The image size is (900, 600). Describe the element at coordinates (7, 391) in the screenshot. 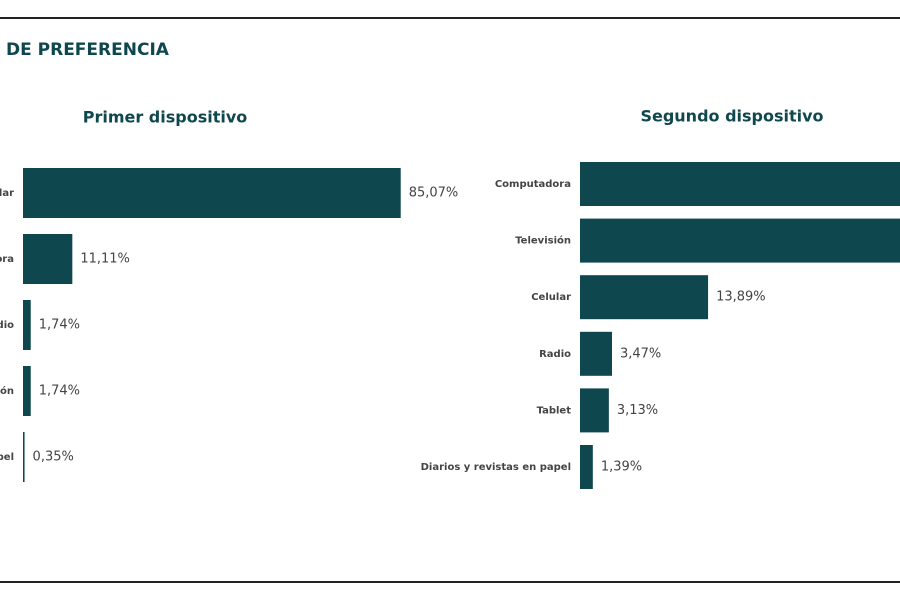

I see `category-label: ón` at that location.